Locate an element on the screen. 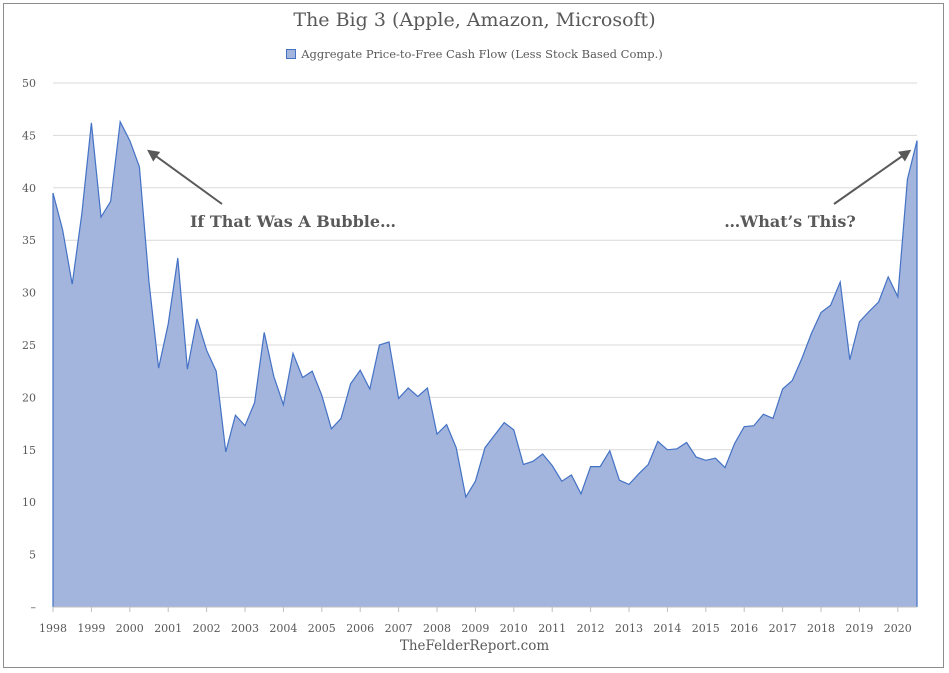 The height and width of the screenshot is (673, 949). x-tick-label: 2018 is located at coordinates (821, 628).